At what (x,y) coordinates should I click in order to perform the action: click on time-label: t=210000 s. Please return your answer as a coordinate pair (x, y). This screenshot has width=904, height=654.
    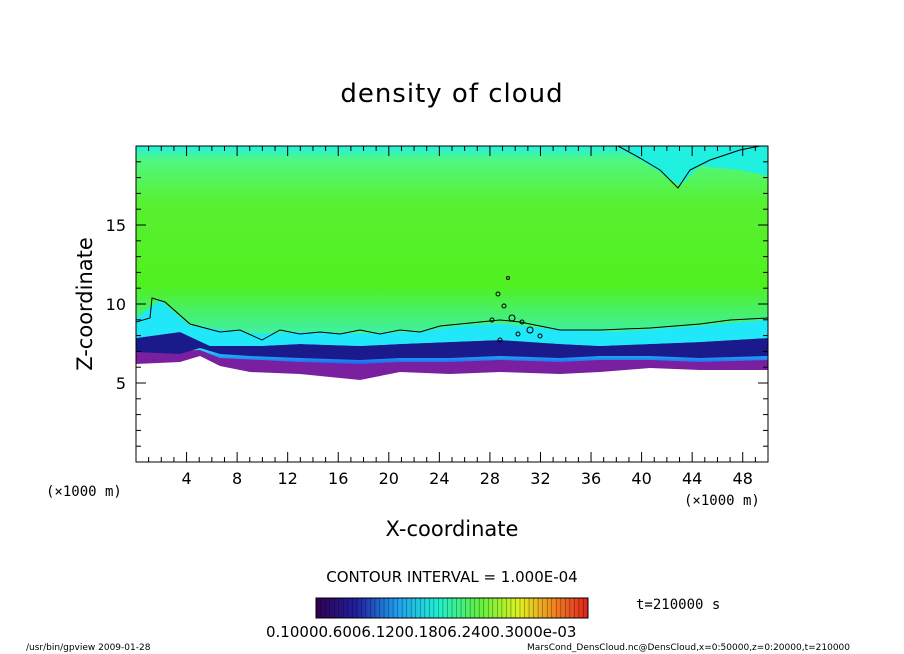
    Looking at the image, I should click on (678, 605).